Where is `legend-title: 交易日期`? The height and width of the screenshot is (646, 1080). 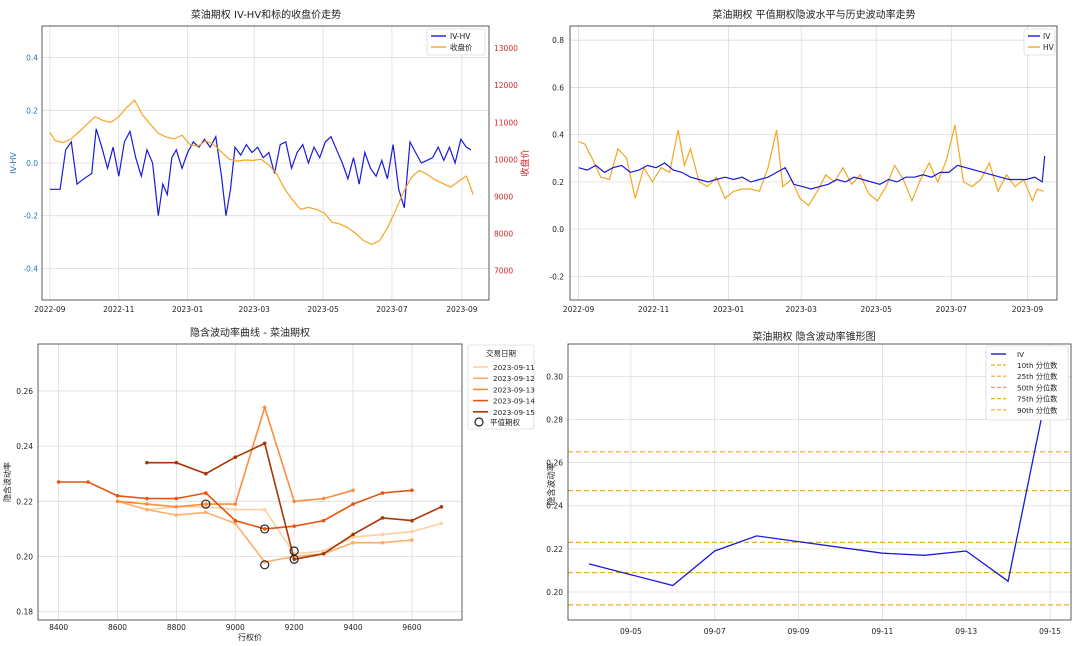 legend-title: 交易日期 is located at coordinates (501, 353).